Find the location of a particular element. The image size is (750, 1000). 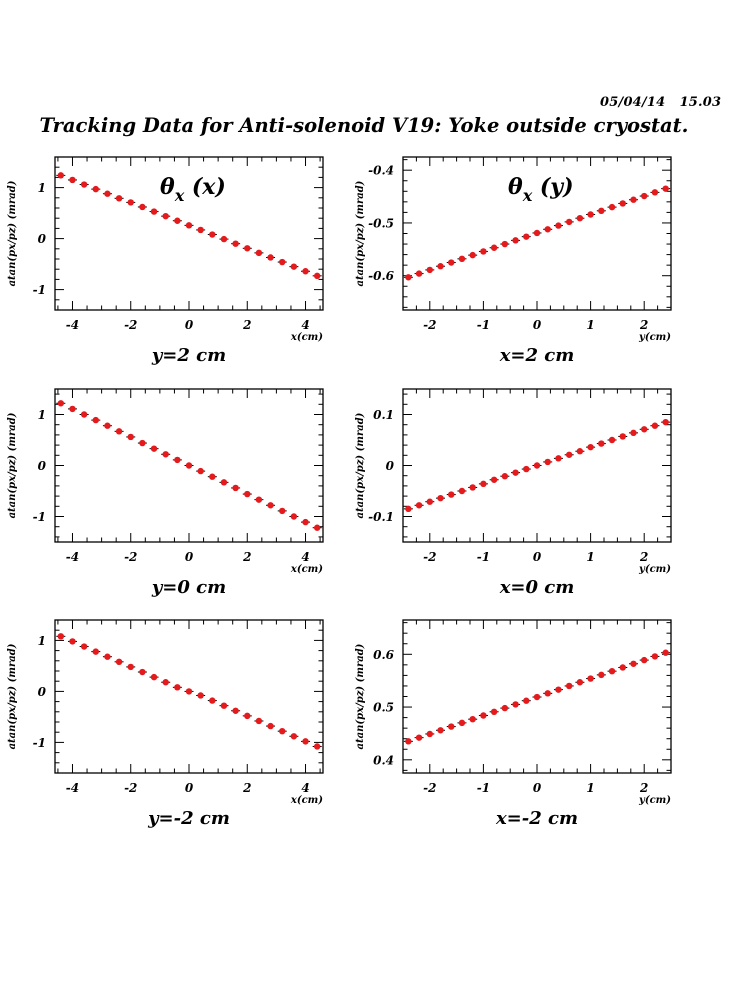

y-tick-label: -0.4 is located at coordinates (381, 171).